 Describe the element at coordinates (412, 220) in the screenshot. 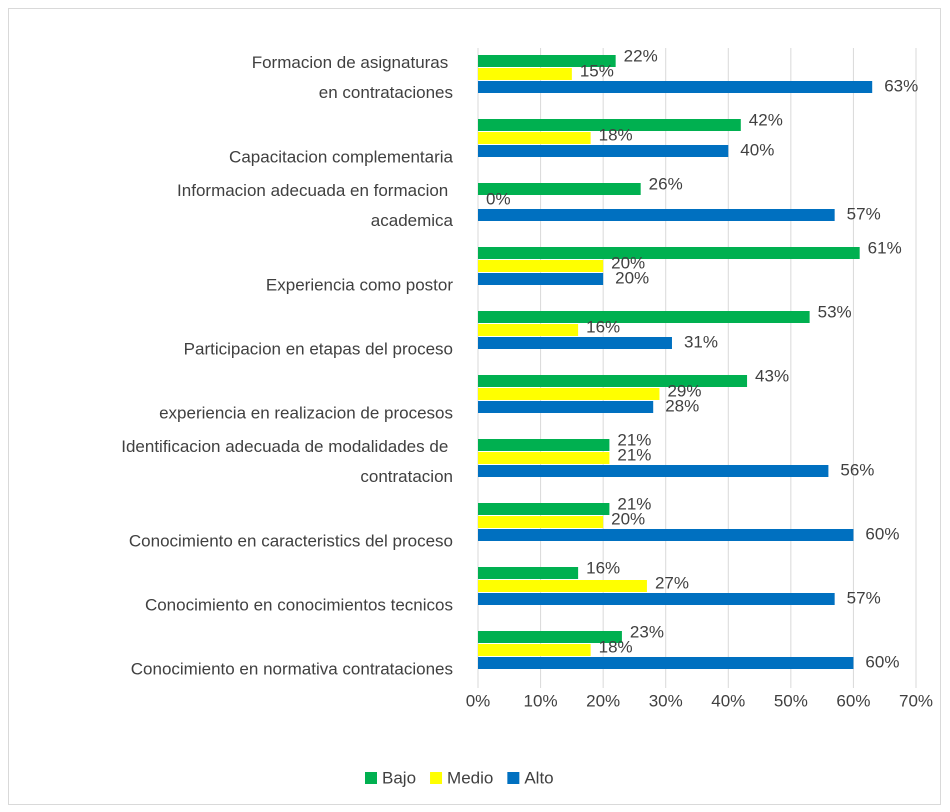

I see `label-line: academica` at that location.